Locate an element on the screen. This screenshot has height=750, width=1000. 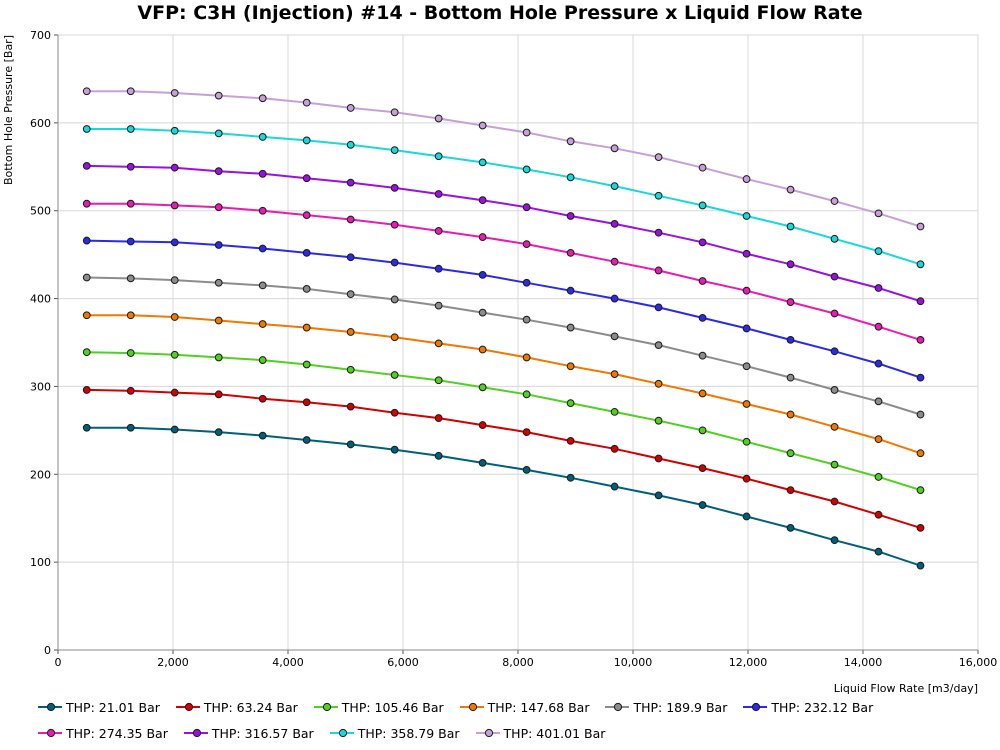
legend-label: THP: 147.68 Bar is located at coordinates (538, 707).